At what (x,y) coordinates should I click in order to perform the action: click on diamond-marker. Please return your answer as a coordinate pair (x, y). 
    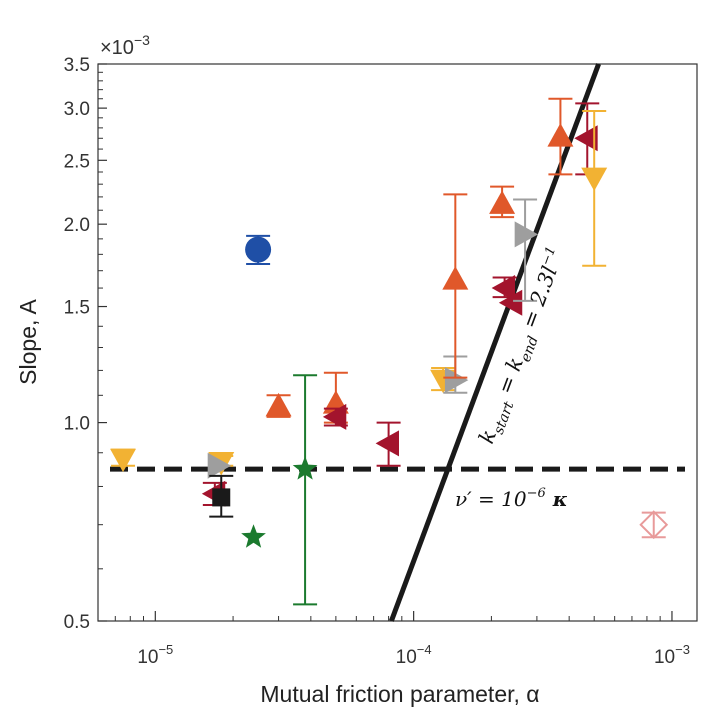
    Looking at the image, I should click on (654, 525).